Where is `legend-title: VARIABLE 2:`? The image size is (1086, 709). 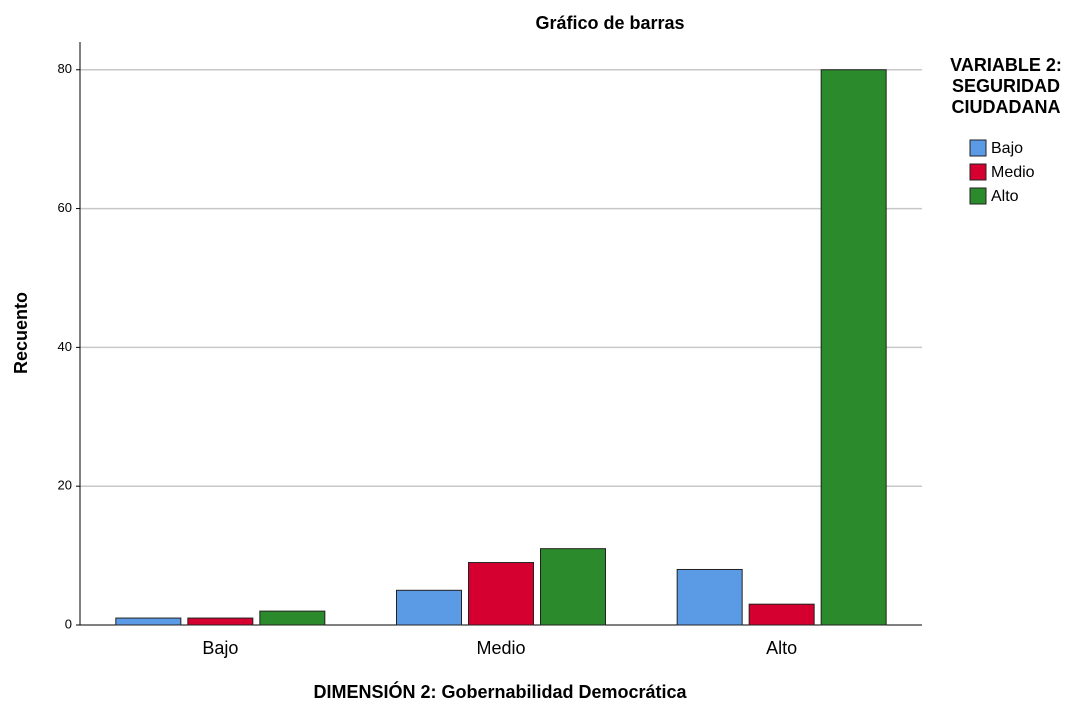 legend-title: VARIABLE 2: is located at coordinates (1006, 65).